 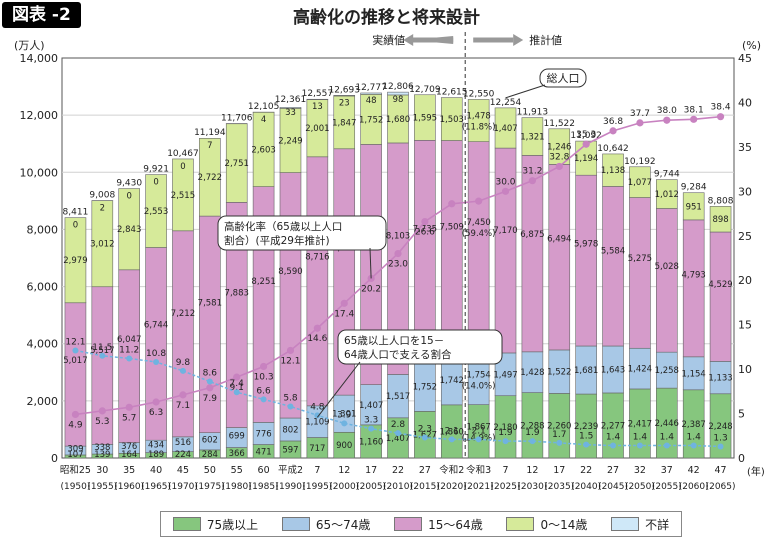 I want to click on data-label: 8,251, so click(x=263, y=282).